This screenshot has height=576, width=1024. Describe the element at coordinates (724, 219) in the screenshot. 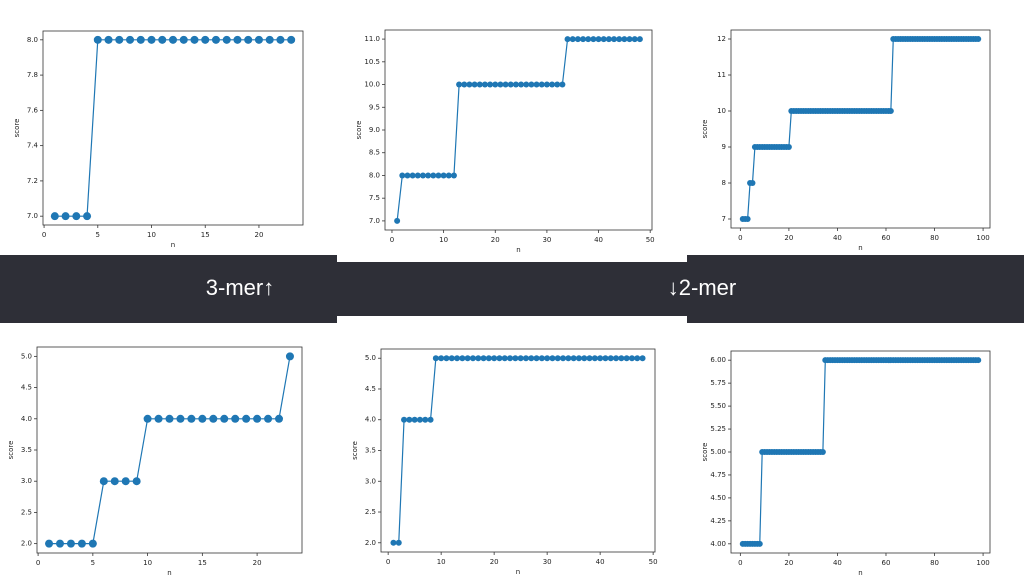

I see `y-tick-label: 7` at that location.